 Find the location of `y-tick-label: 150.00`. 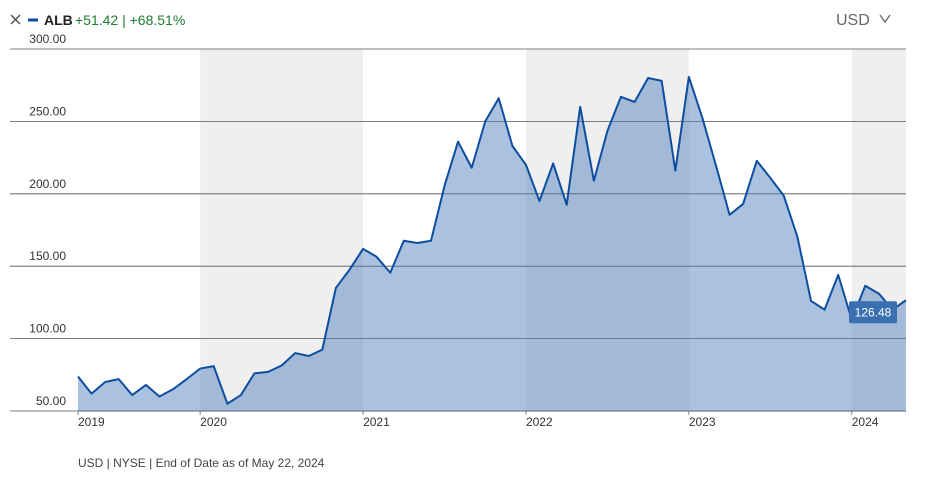

y-tick-label: 150.00 is located at coordinates (47, 256).